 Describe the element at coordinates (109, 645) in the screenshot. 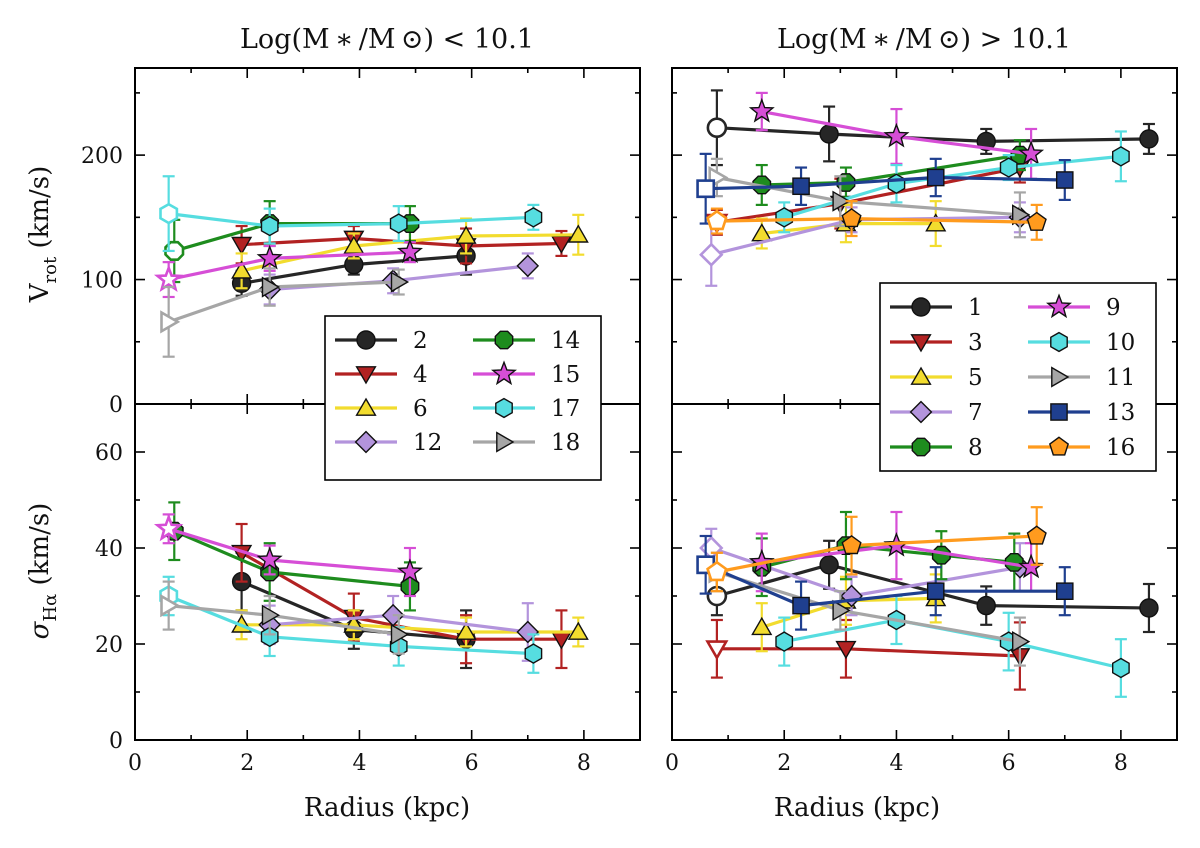

I see `y-tick-label-bot-20: 20` at that location.